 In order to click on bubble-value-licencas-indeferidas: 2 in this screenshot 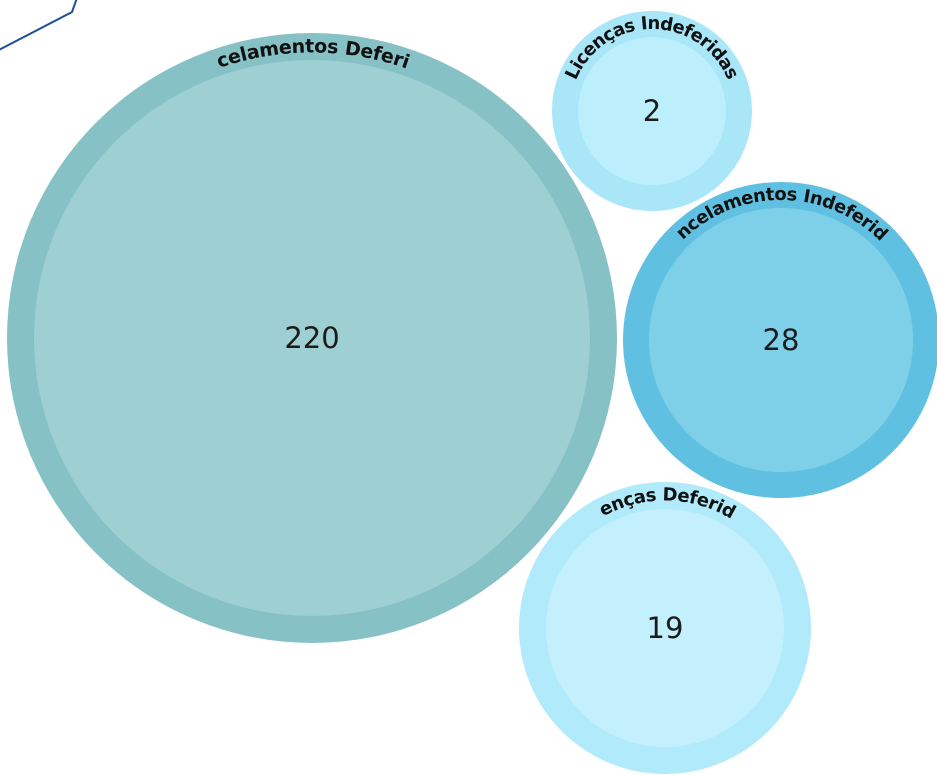, I will do `click(652, 111)`.